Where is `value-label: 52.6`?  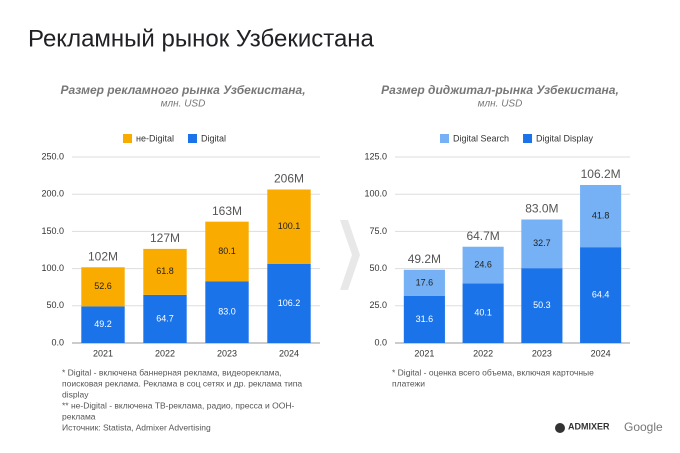 value-label: 52.6 is located at coordinates (103, 286).